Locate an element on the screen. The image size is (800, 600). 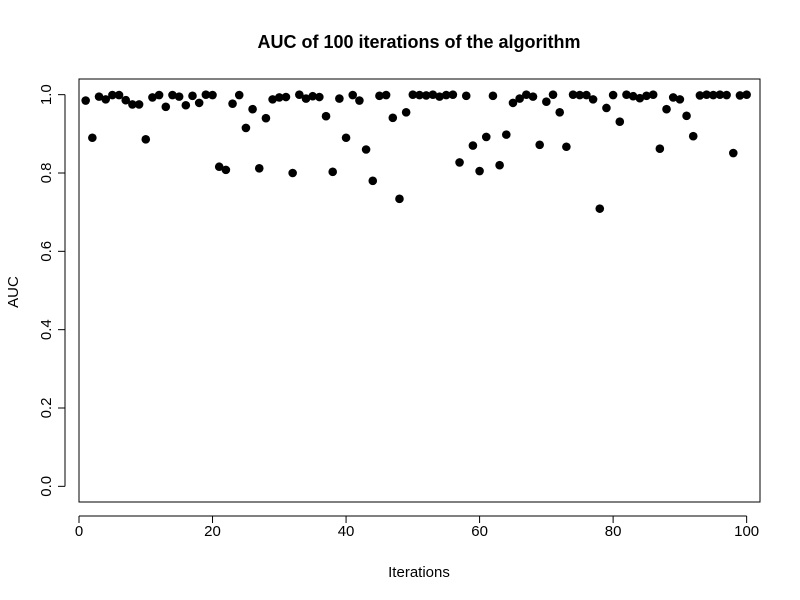
y-axis-label: AUC is located at coordinates (13, 292).